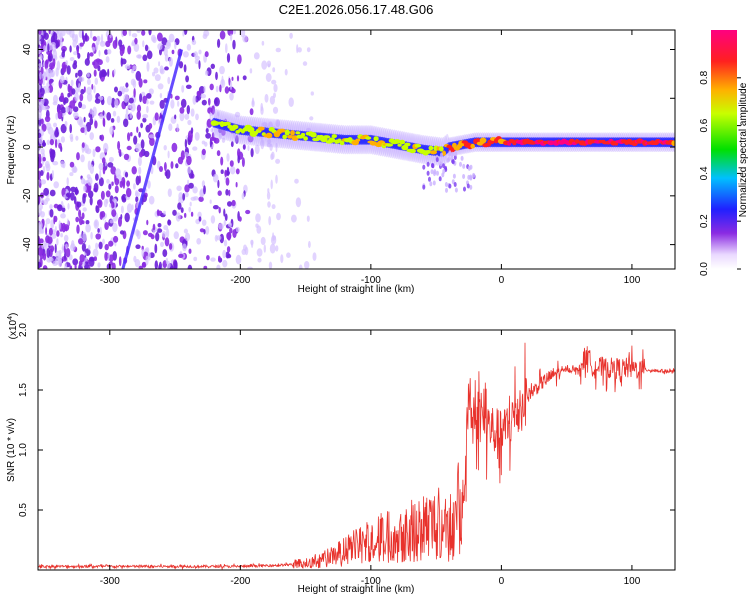 The width and height of the screenshot is (750, 600). What do you see at coordinates (632, 280) in the screenshot?
I see `spectrogram-x-tick-label: 100` at bounding box center [632, 280].